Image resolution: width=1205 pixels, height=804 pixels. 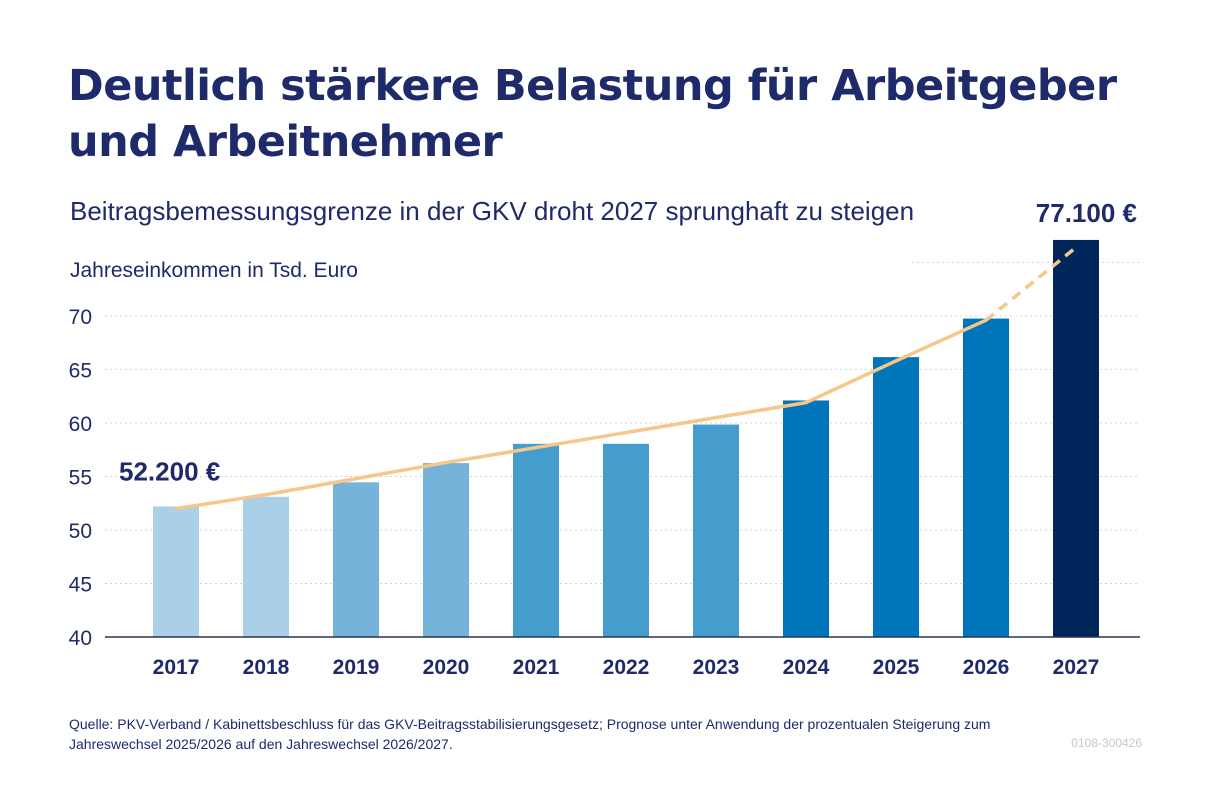 I want to click on bar-2024, so click(x=806, y=518).